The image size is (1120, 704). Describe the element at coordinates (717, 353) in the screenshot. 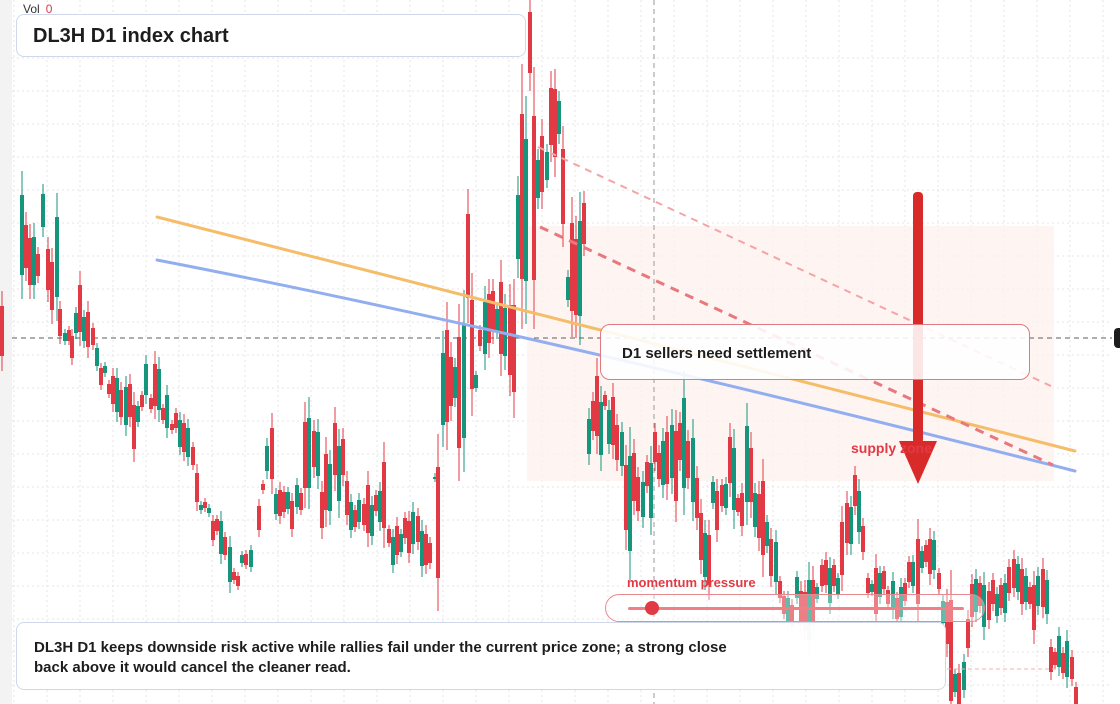

I see `callout-text: D1 sellers need settlement` at that location.